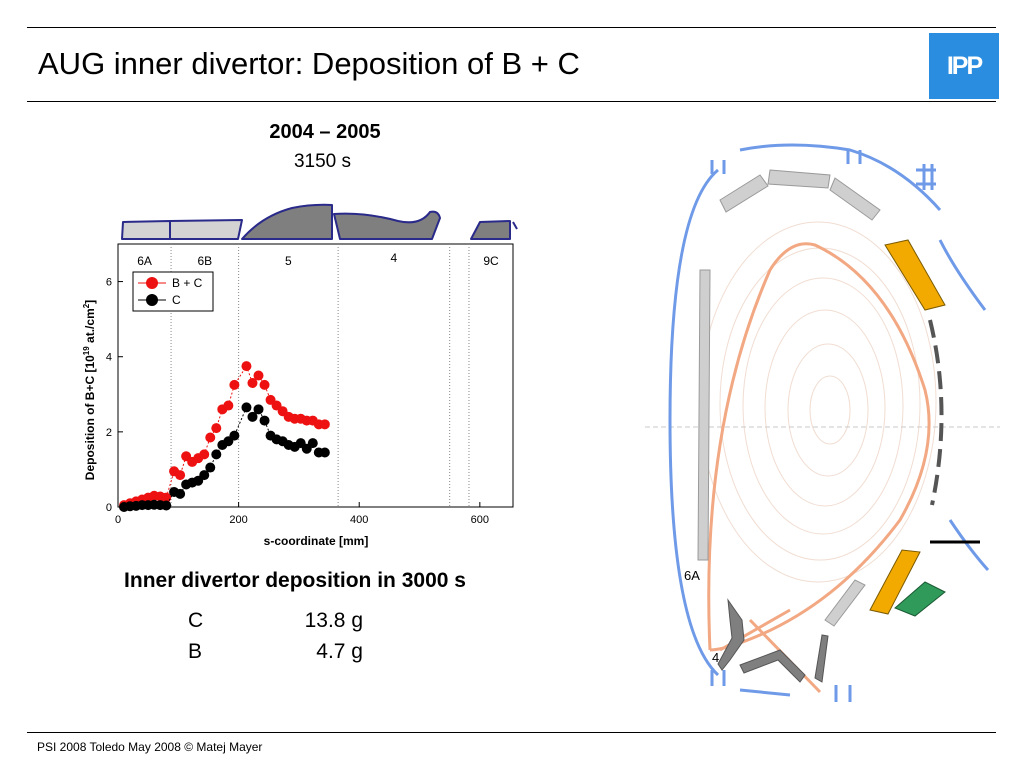  I want to click on divertor-structure, so click(773, 640).